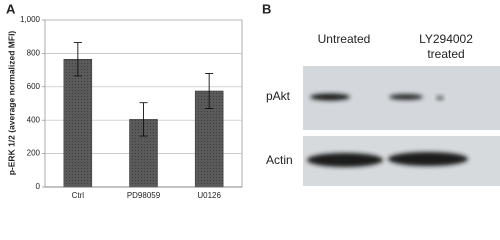 The width and height of the screenshot is (500, 240). What do you see at coordinates (34, 53) in the screenshot?
I see `y-tick-label: 800` at bounding box center [34, 53].